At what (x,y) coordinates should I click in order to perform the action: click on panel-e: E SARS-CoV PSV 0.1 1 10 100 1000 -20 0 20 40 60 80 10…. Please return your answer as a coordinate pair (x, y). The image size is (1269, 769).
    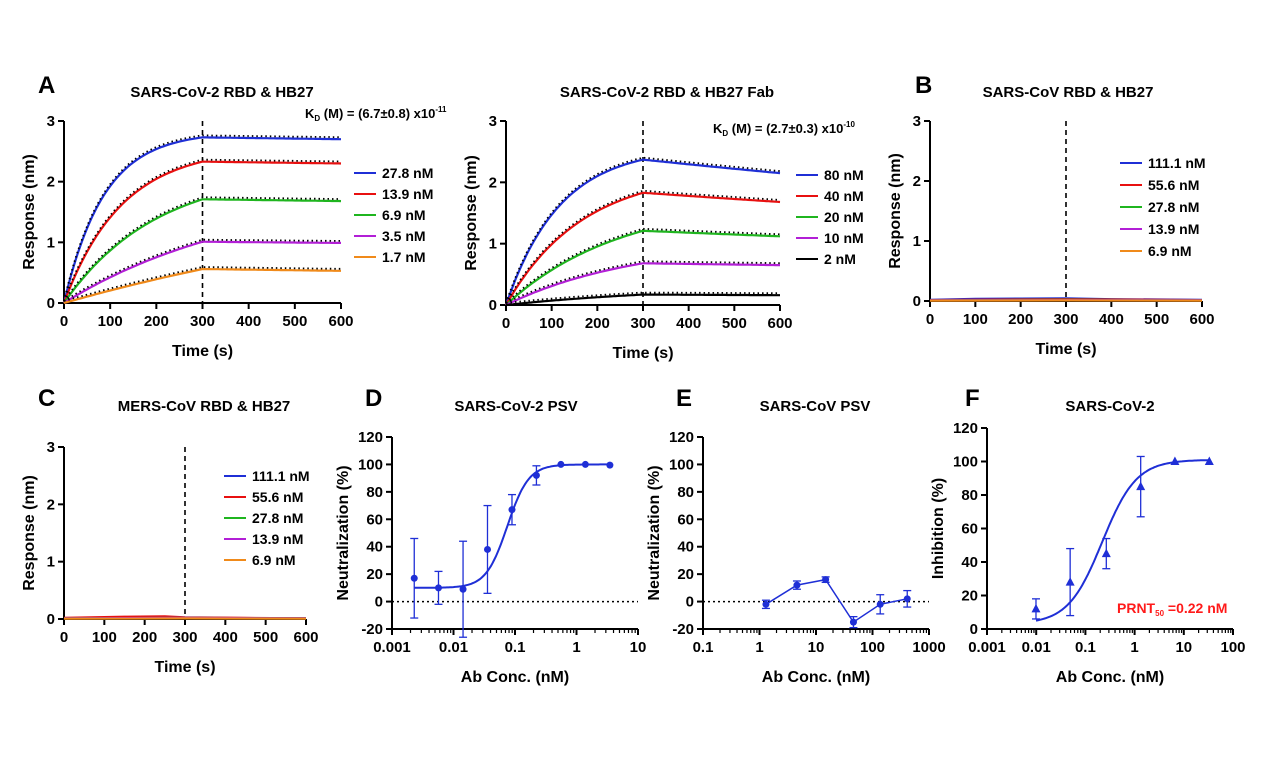
    Looking at the image, I should click on (796, 535).